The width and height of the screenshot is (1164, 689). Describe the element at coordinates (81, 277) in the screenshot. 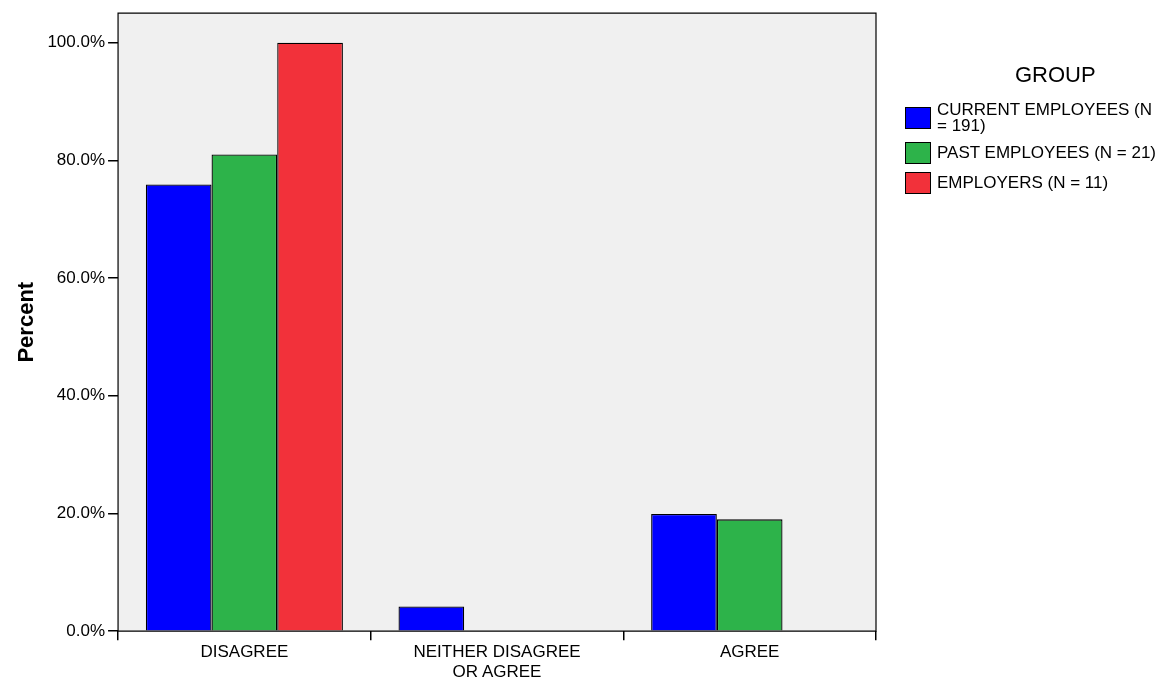

I see `y-tick-label: 60.0%` at that location.